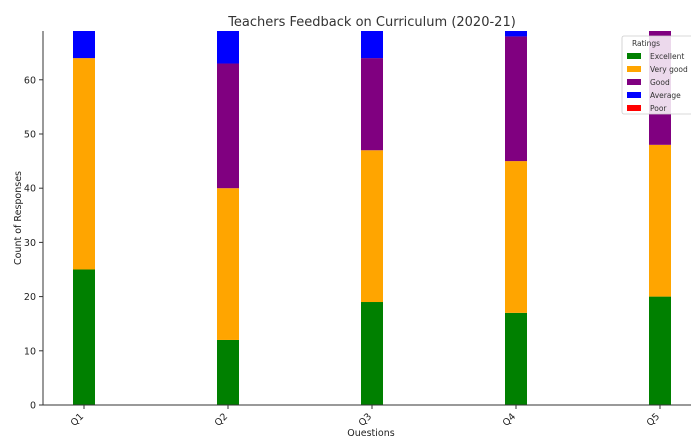 The image size is (691, 436). Describe the element at coordinates (516, 237) in the screenshot. I see `bar-q4-very-good` at that location.